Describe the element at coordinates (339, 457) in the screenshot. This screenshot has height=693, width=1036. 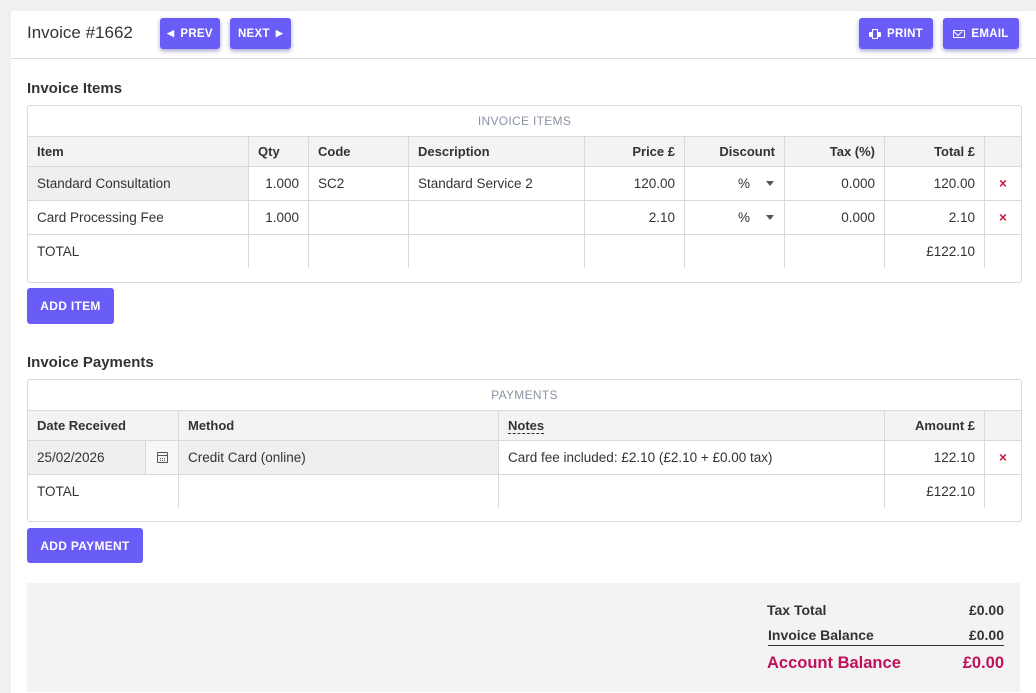
I see `method-field: Credit Card (online)` at that location.